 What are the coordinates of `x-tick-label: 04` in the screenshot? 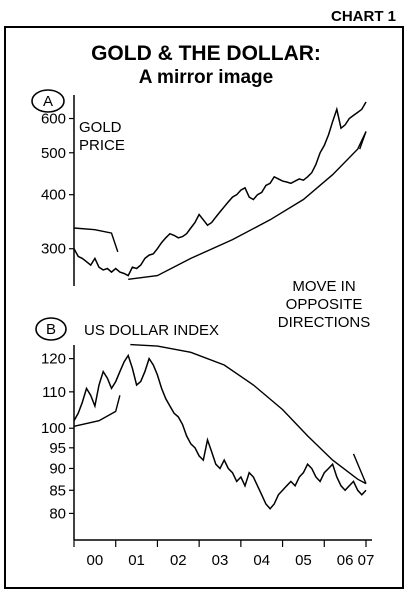 It's located at (261, 560).